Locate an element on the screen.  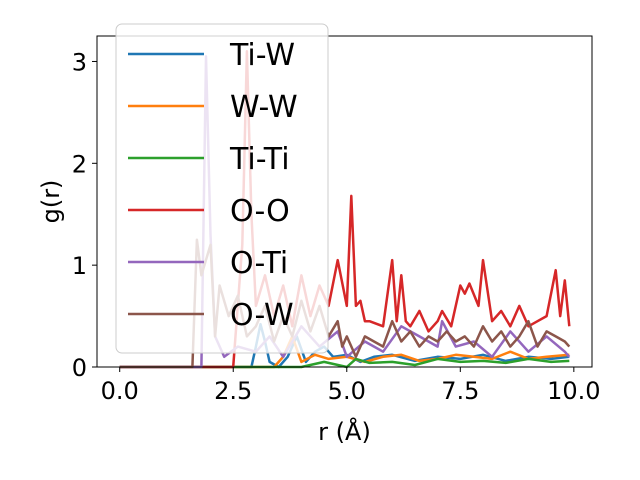
x-axis-label: r (Å) is located at coordinates (344, 431).